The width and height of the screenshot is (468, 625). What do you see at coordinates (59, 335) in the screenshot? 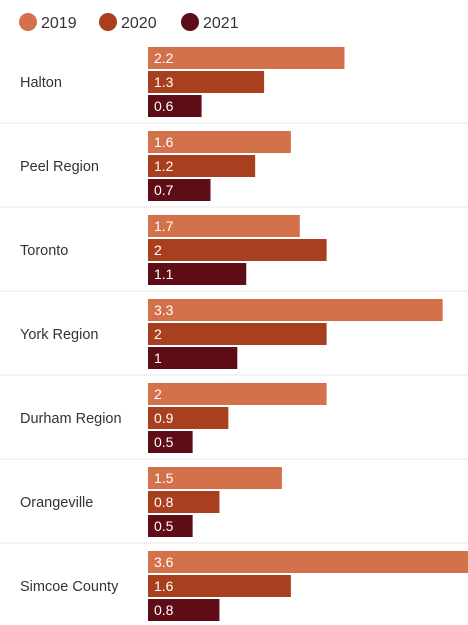
I see `category-label: York Region` at bounding box center [59, 335].